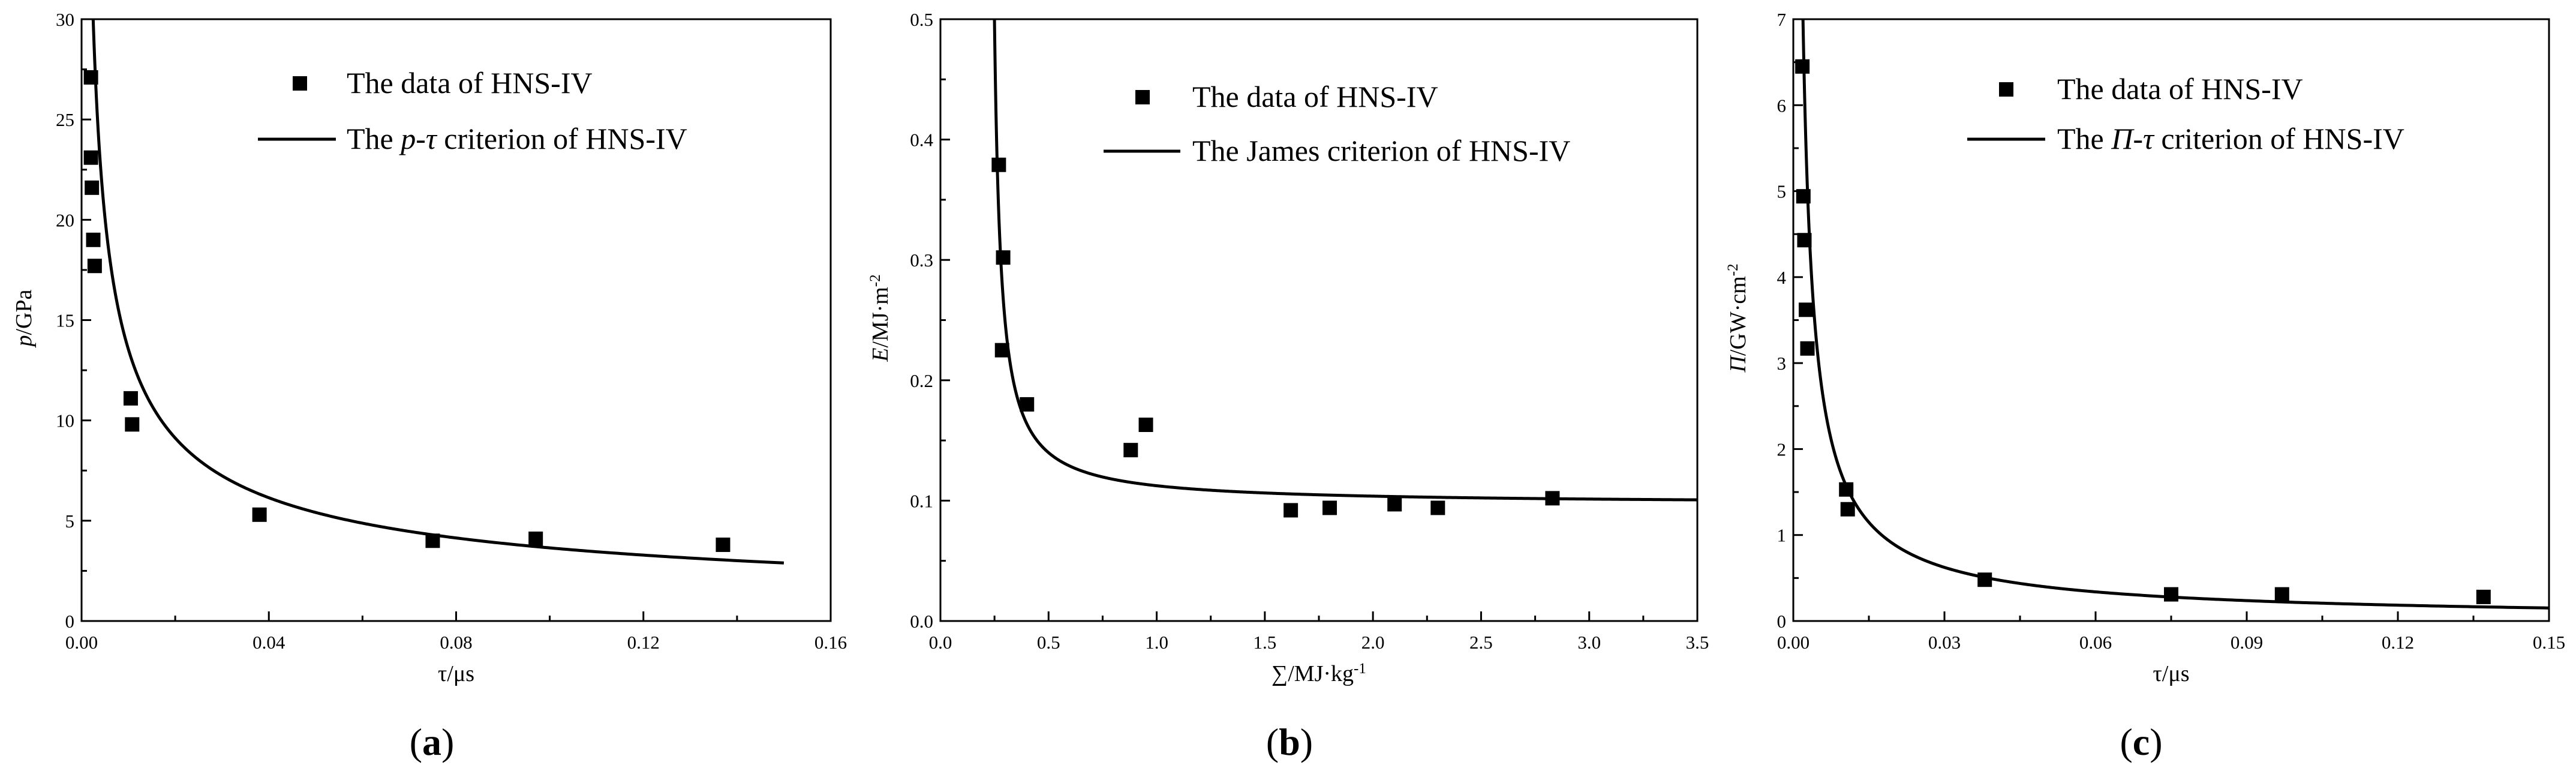  What do you see at coordinates (1698, 643) in the screenshot?
I see `x-tick-label: 3.5` at bounding box center [1698, 643].